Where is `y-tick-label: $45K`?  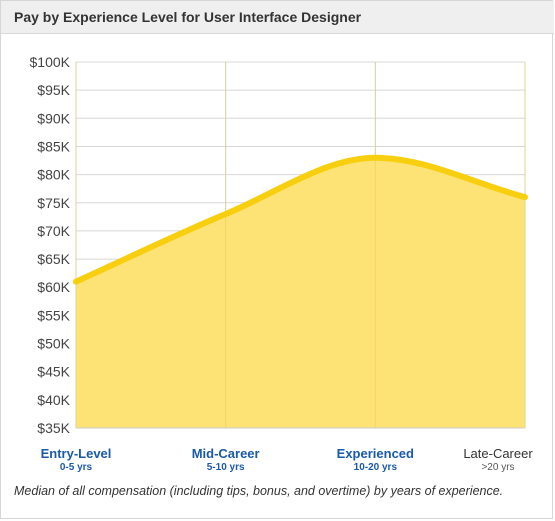
y-tick-label: $45K is located at coordinates (53, 372).